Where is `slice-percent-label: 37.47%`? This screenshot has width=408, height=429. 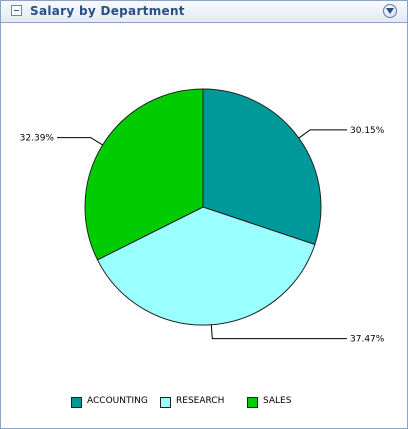
slice-percent-label: 37.47% is located at coordinates (367, 340).